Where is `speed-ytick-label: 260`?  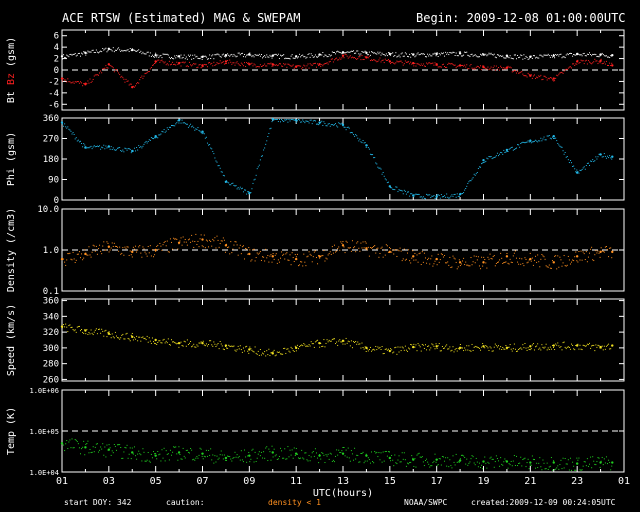 speed-ytick-label: 260 is located at coordinates (51, 380).